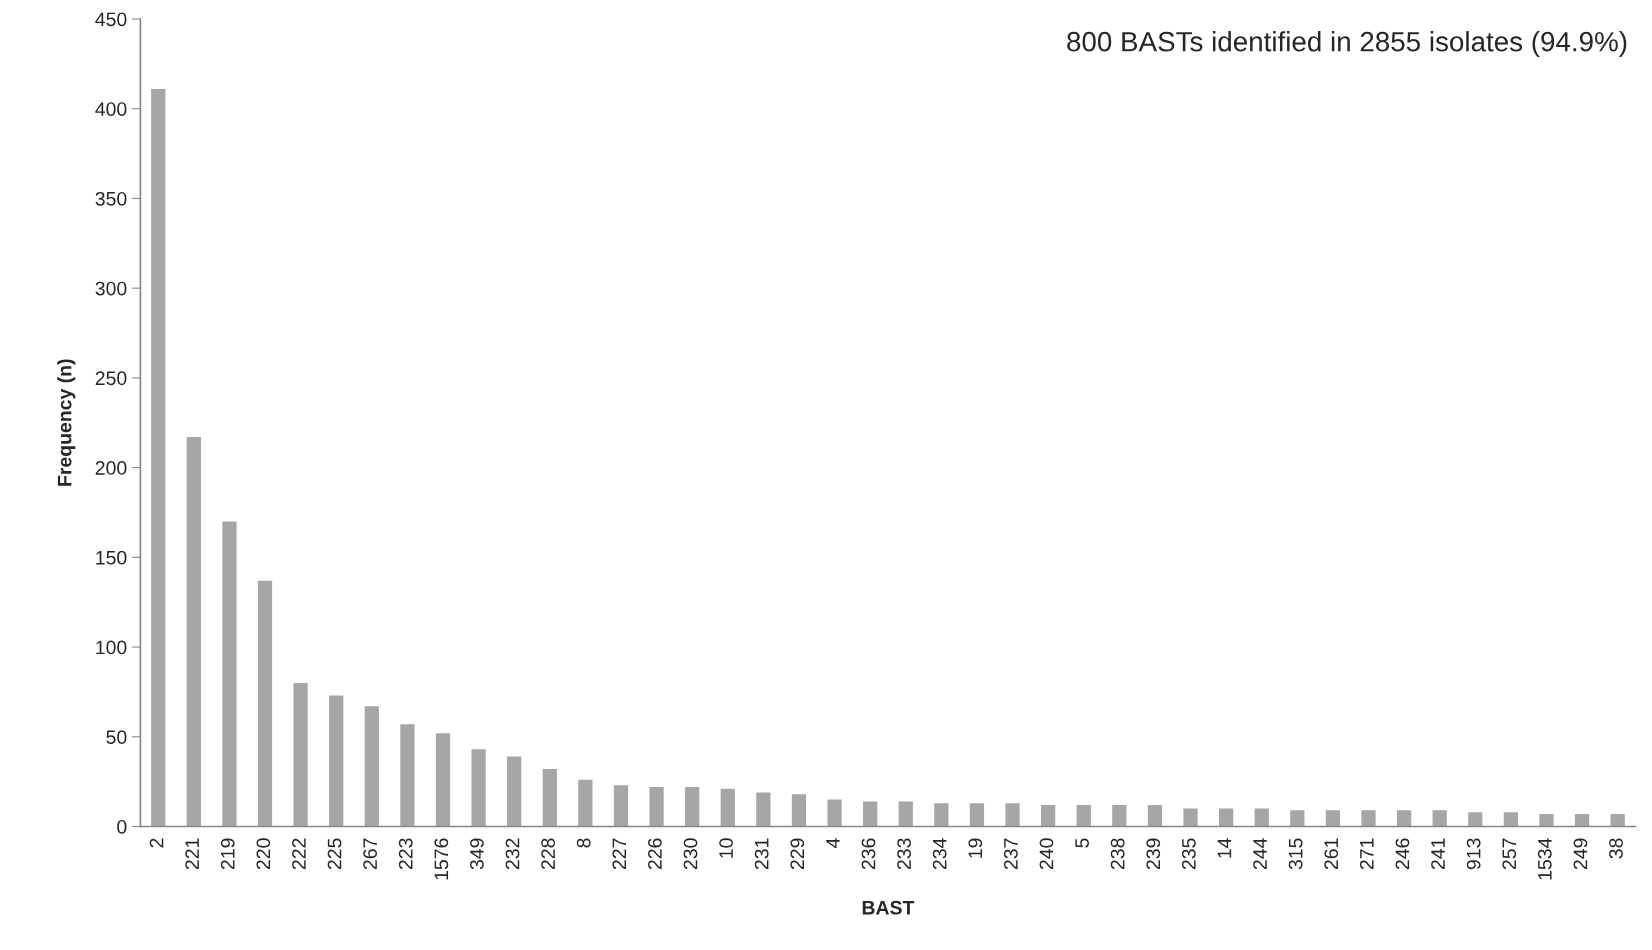 The height and width of the screenshot is (950, 1652). I want to click on x-tick-label: 267, so click(370, 854).